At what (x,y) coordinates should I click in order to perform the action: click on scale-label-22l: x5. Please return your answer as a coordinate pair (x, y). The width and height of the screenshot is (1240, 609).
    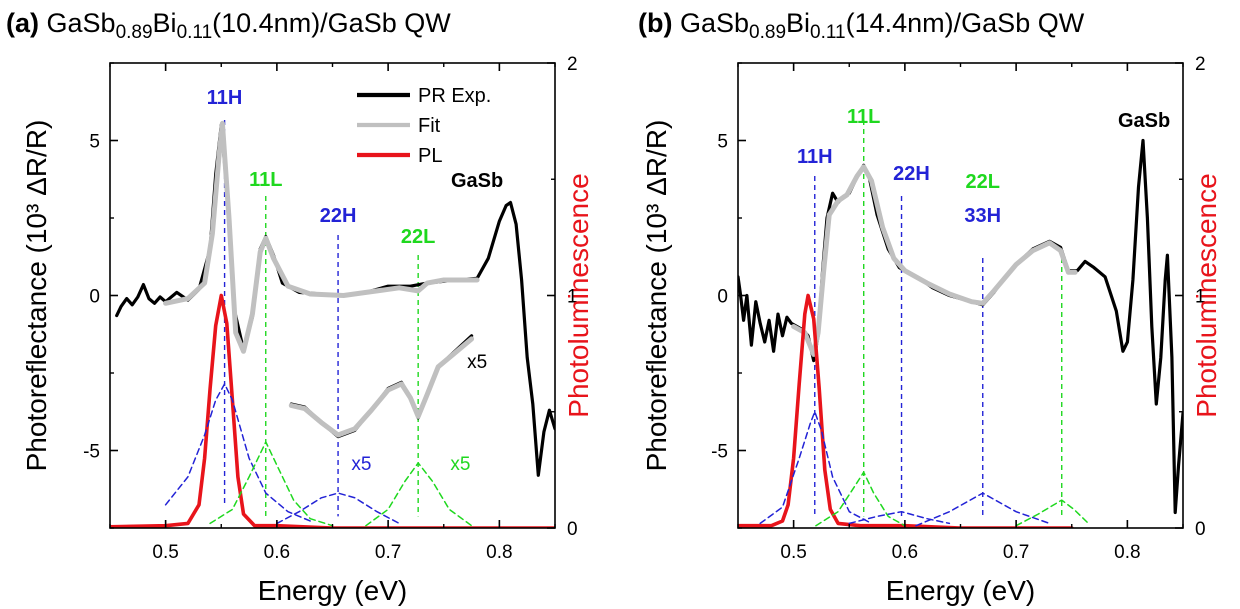
    Looking at the image, I should click on (460, 464).